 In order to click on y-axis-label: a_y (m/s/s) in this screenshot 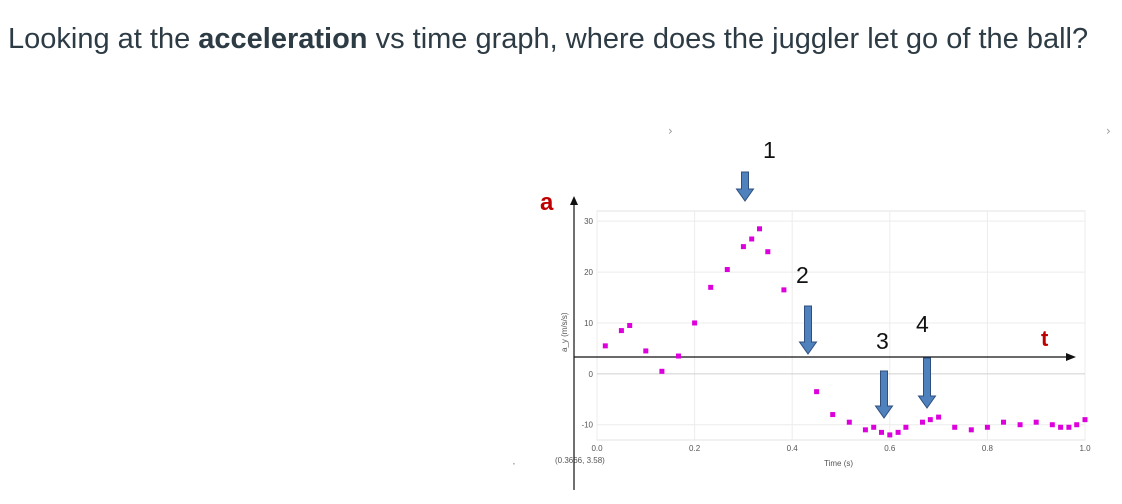, I will do `click(564, 332)`.